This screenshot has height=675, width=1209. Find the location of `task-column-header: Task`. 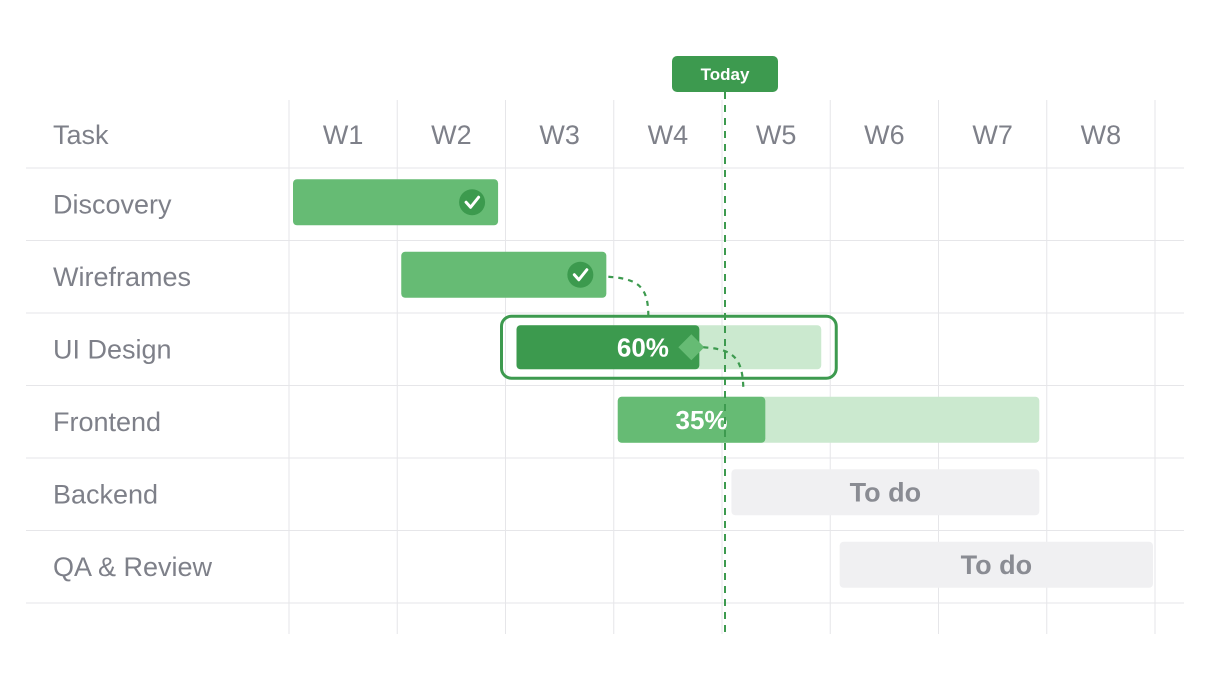

task-column-header: Task is located at coordinates (81, 135).